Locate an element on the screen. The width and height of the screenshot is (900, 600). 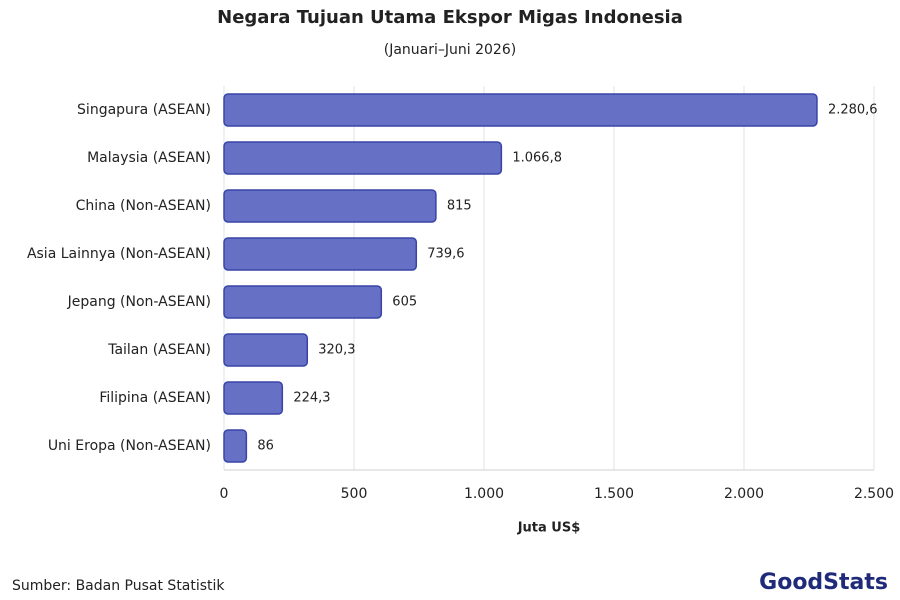
x-tick-label: 1.000 is located at coordinates (484, 494).